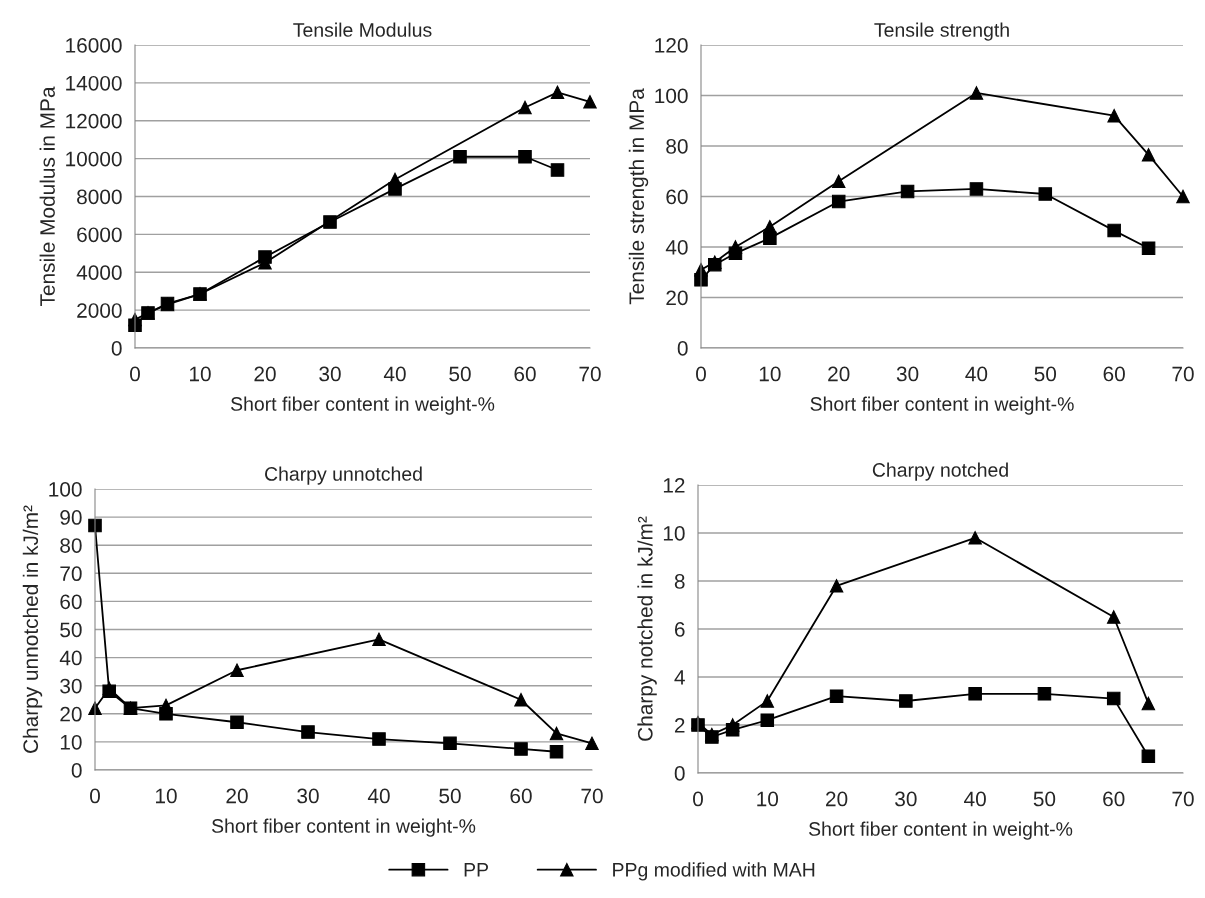  I want to click on y-tick-label: 4000, so click(99, 272).